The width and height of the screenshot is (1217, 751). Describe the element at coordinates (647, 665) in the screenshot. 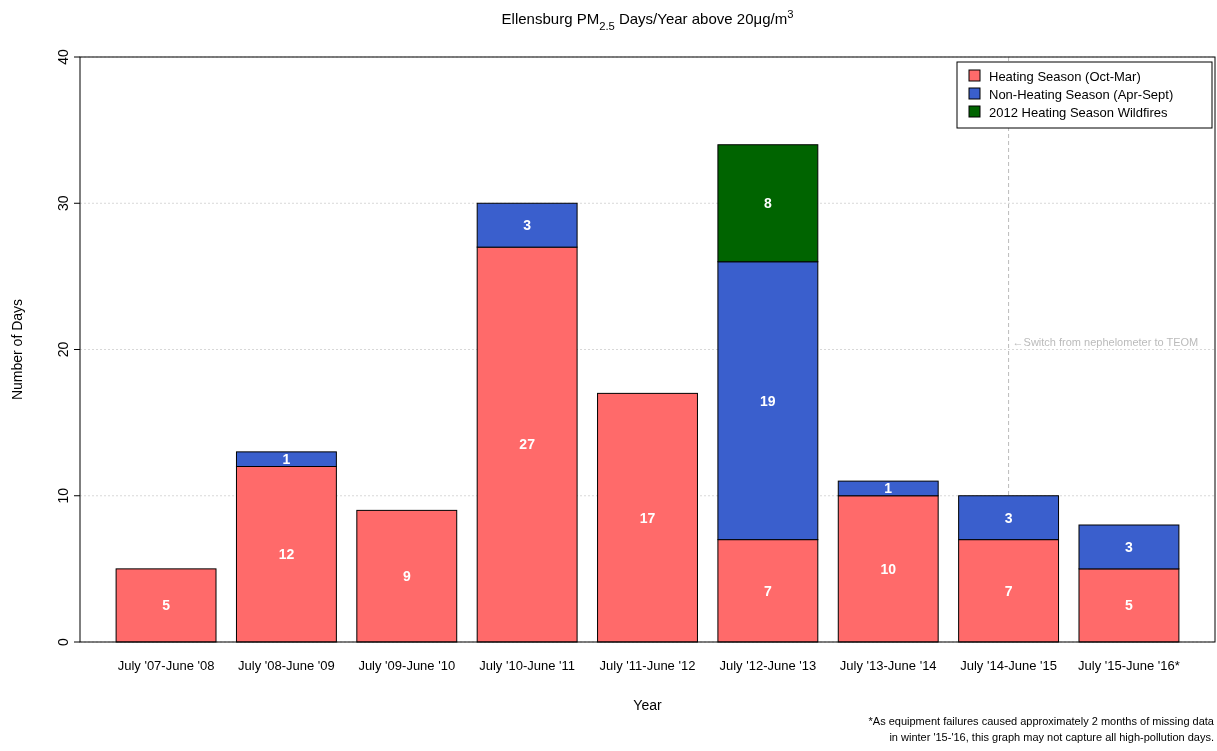

I see `x-tick-label: July '11-June '12` at that location.